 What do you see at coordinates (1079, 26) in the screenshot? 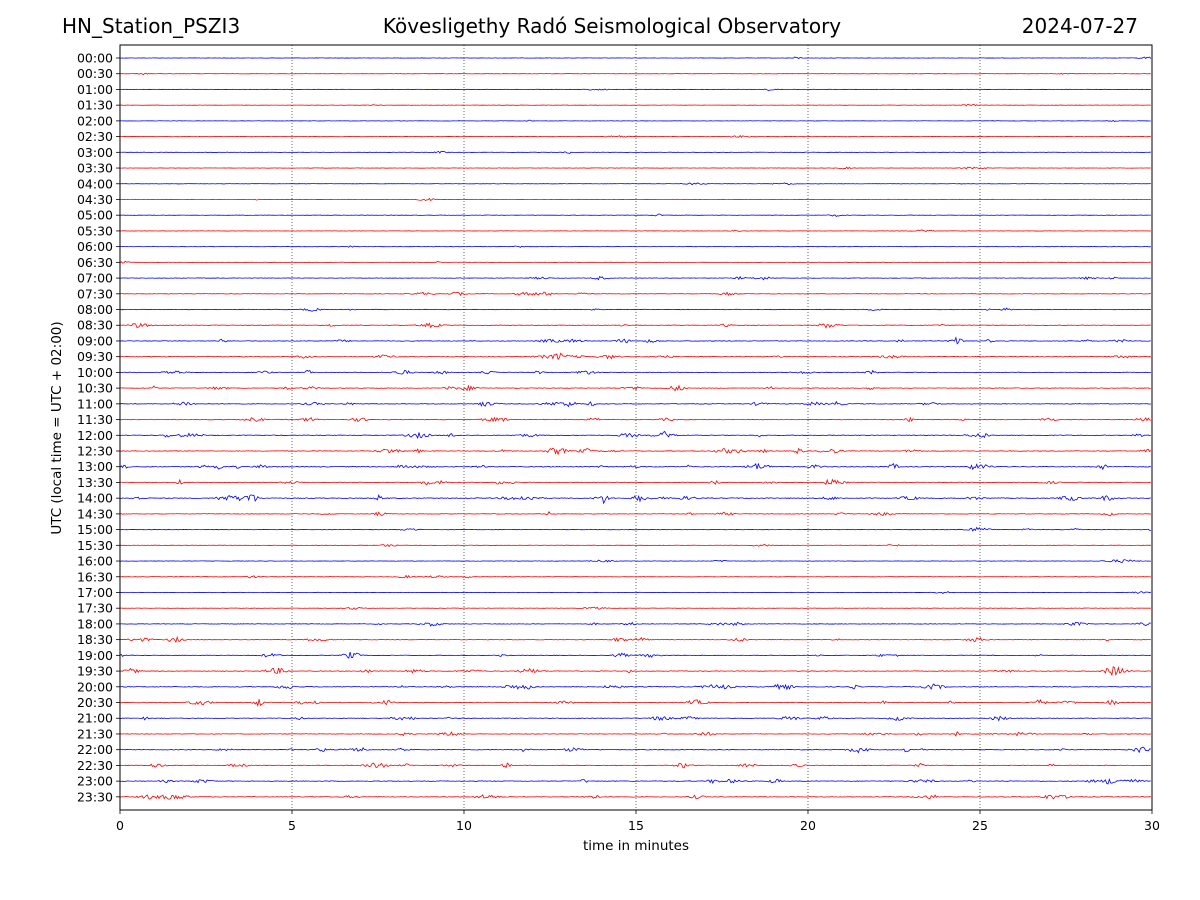
I see `chart-date: 2024-07-27` at bounding box center [1079, 26].